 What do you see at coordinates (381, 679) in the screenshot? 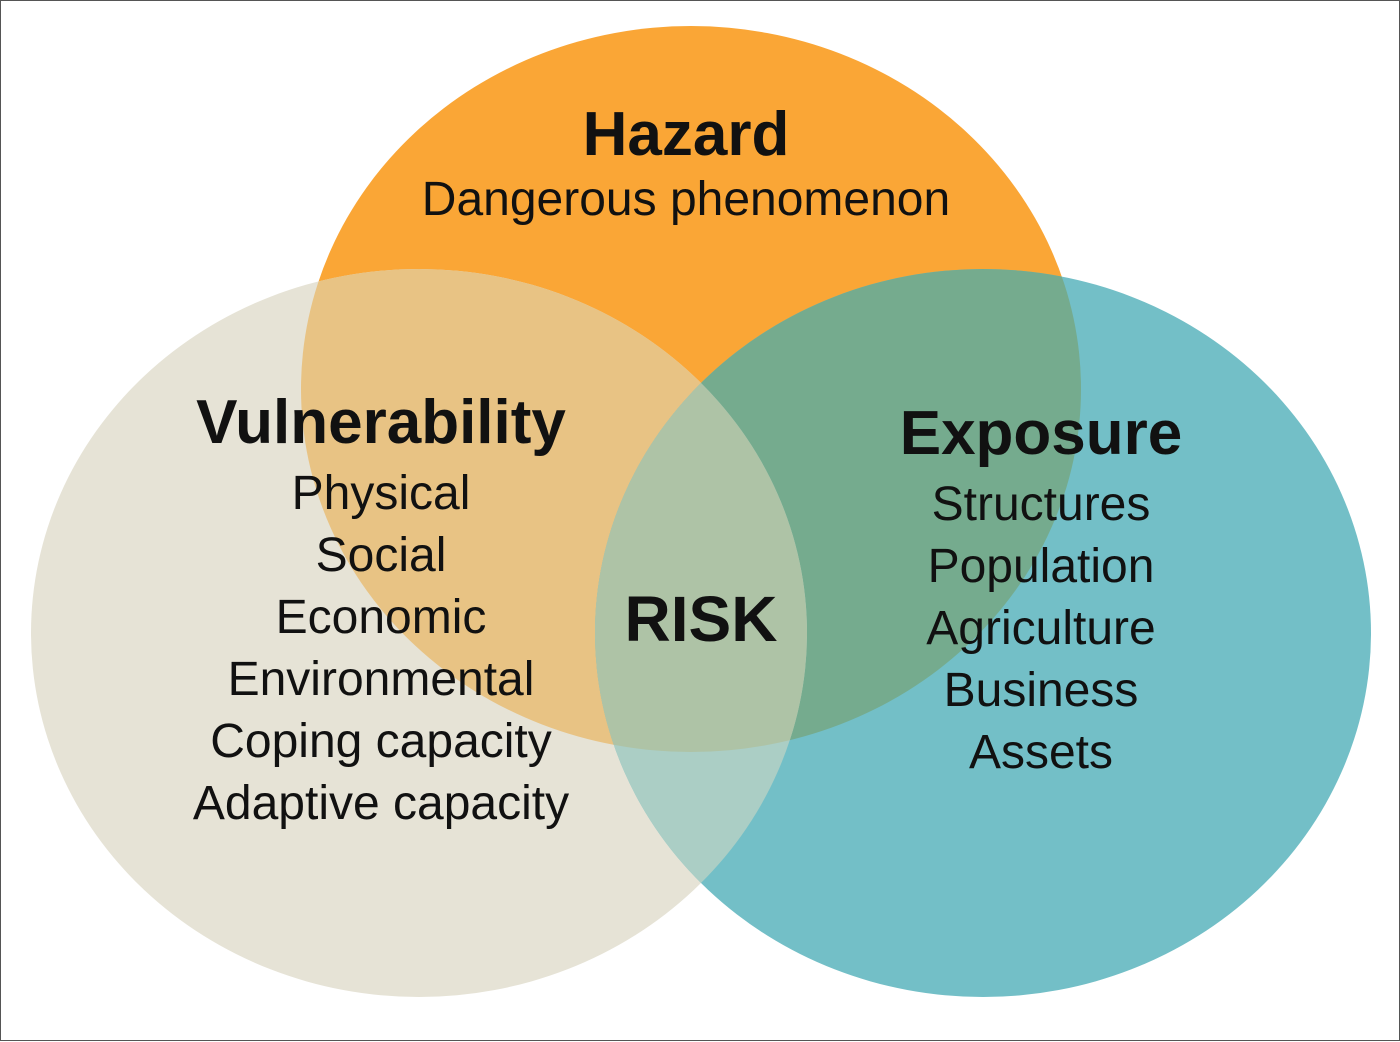
I see `vulnerability-item: Environmental` at bounding box center [381, 679].